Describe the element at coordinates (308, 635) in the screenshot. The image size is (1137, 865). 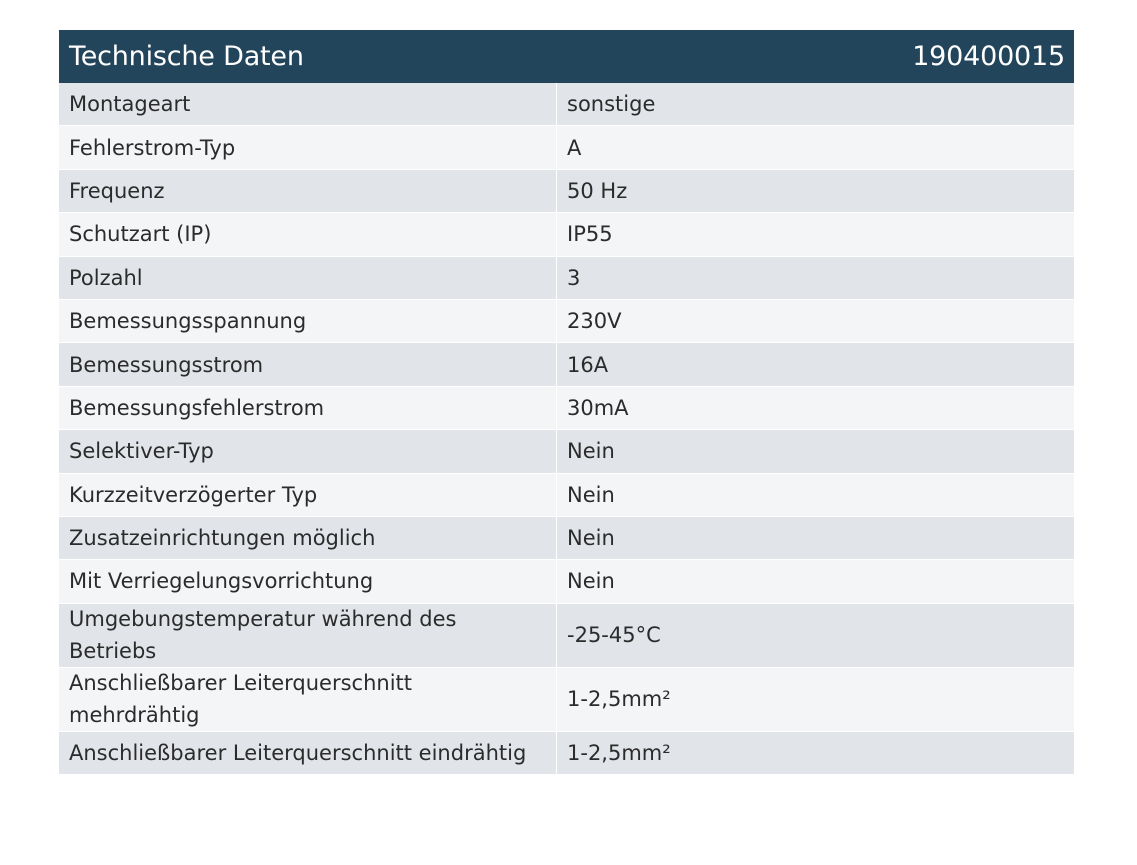
I see `row-label: Umgebungstemperatur während des Betriebs` at that location.